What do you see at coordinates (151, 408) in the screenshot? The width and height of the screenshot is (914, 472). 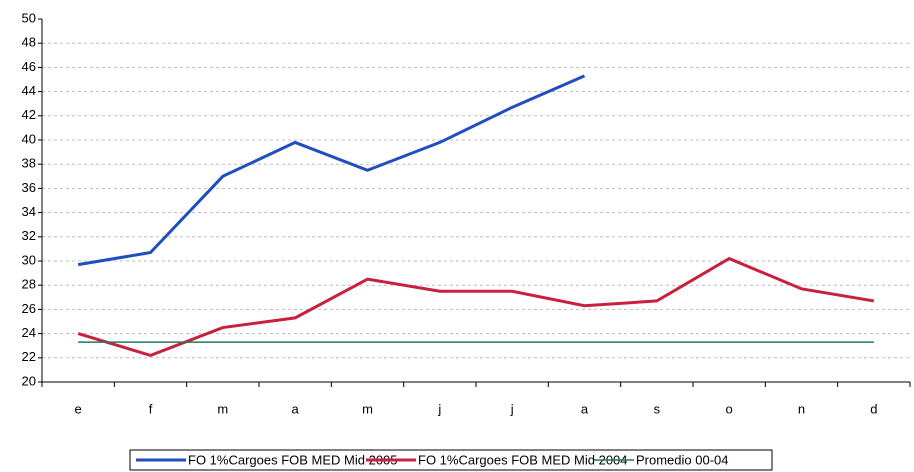 I see `x-tick-label: f` at bounding box center [151, 408].